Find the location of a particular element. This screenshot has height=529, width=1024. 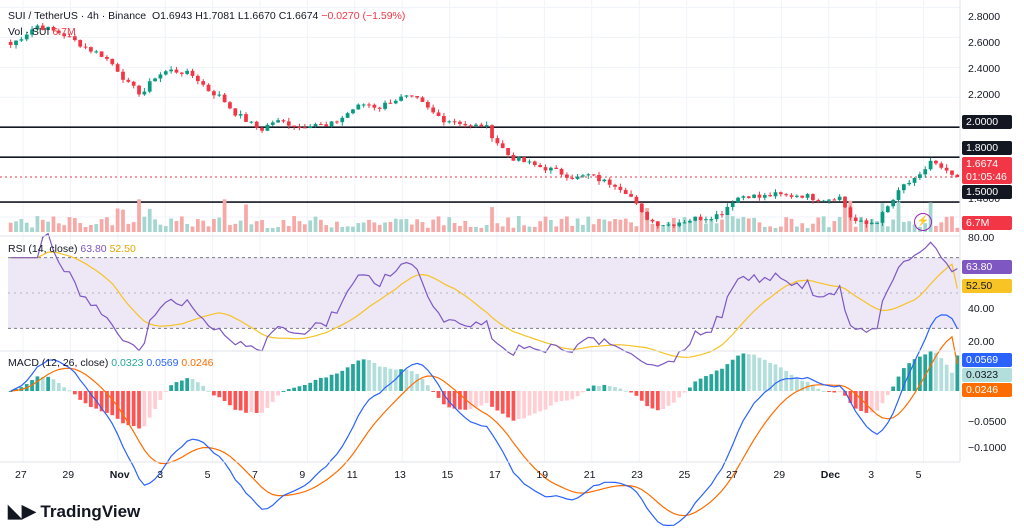

level-tag-2: 2.0000 is located at coordinates (987, 122).